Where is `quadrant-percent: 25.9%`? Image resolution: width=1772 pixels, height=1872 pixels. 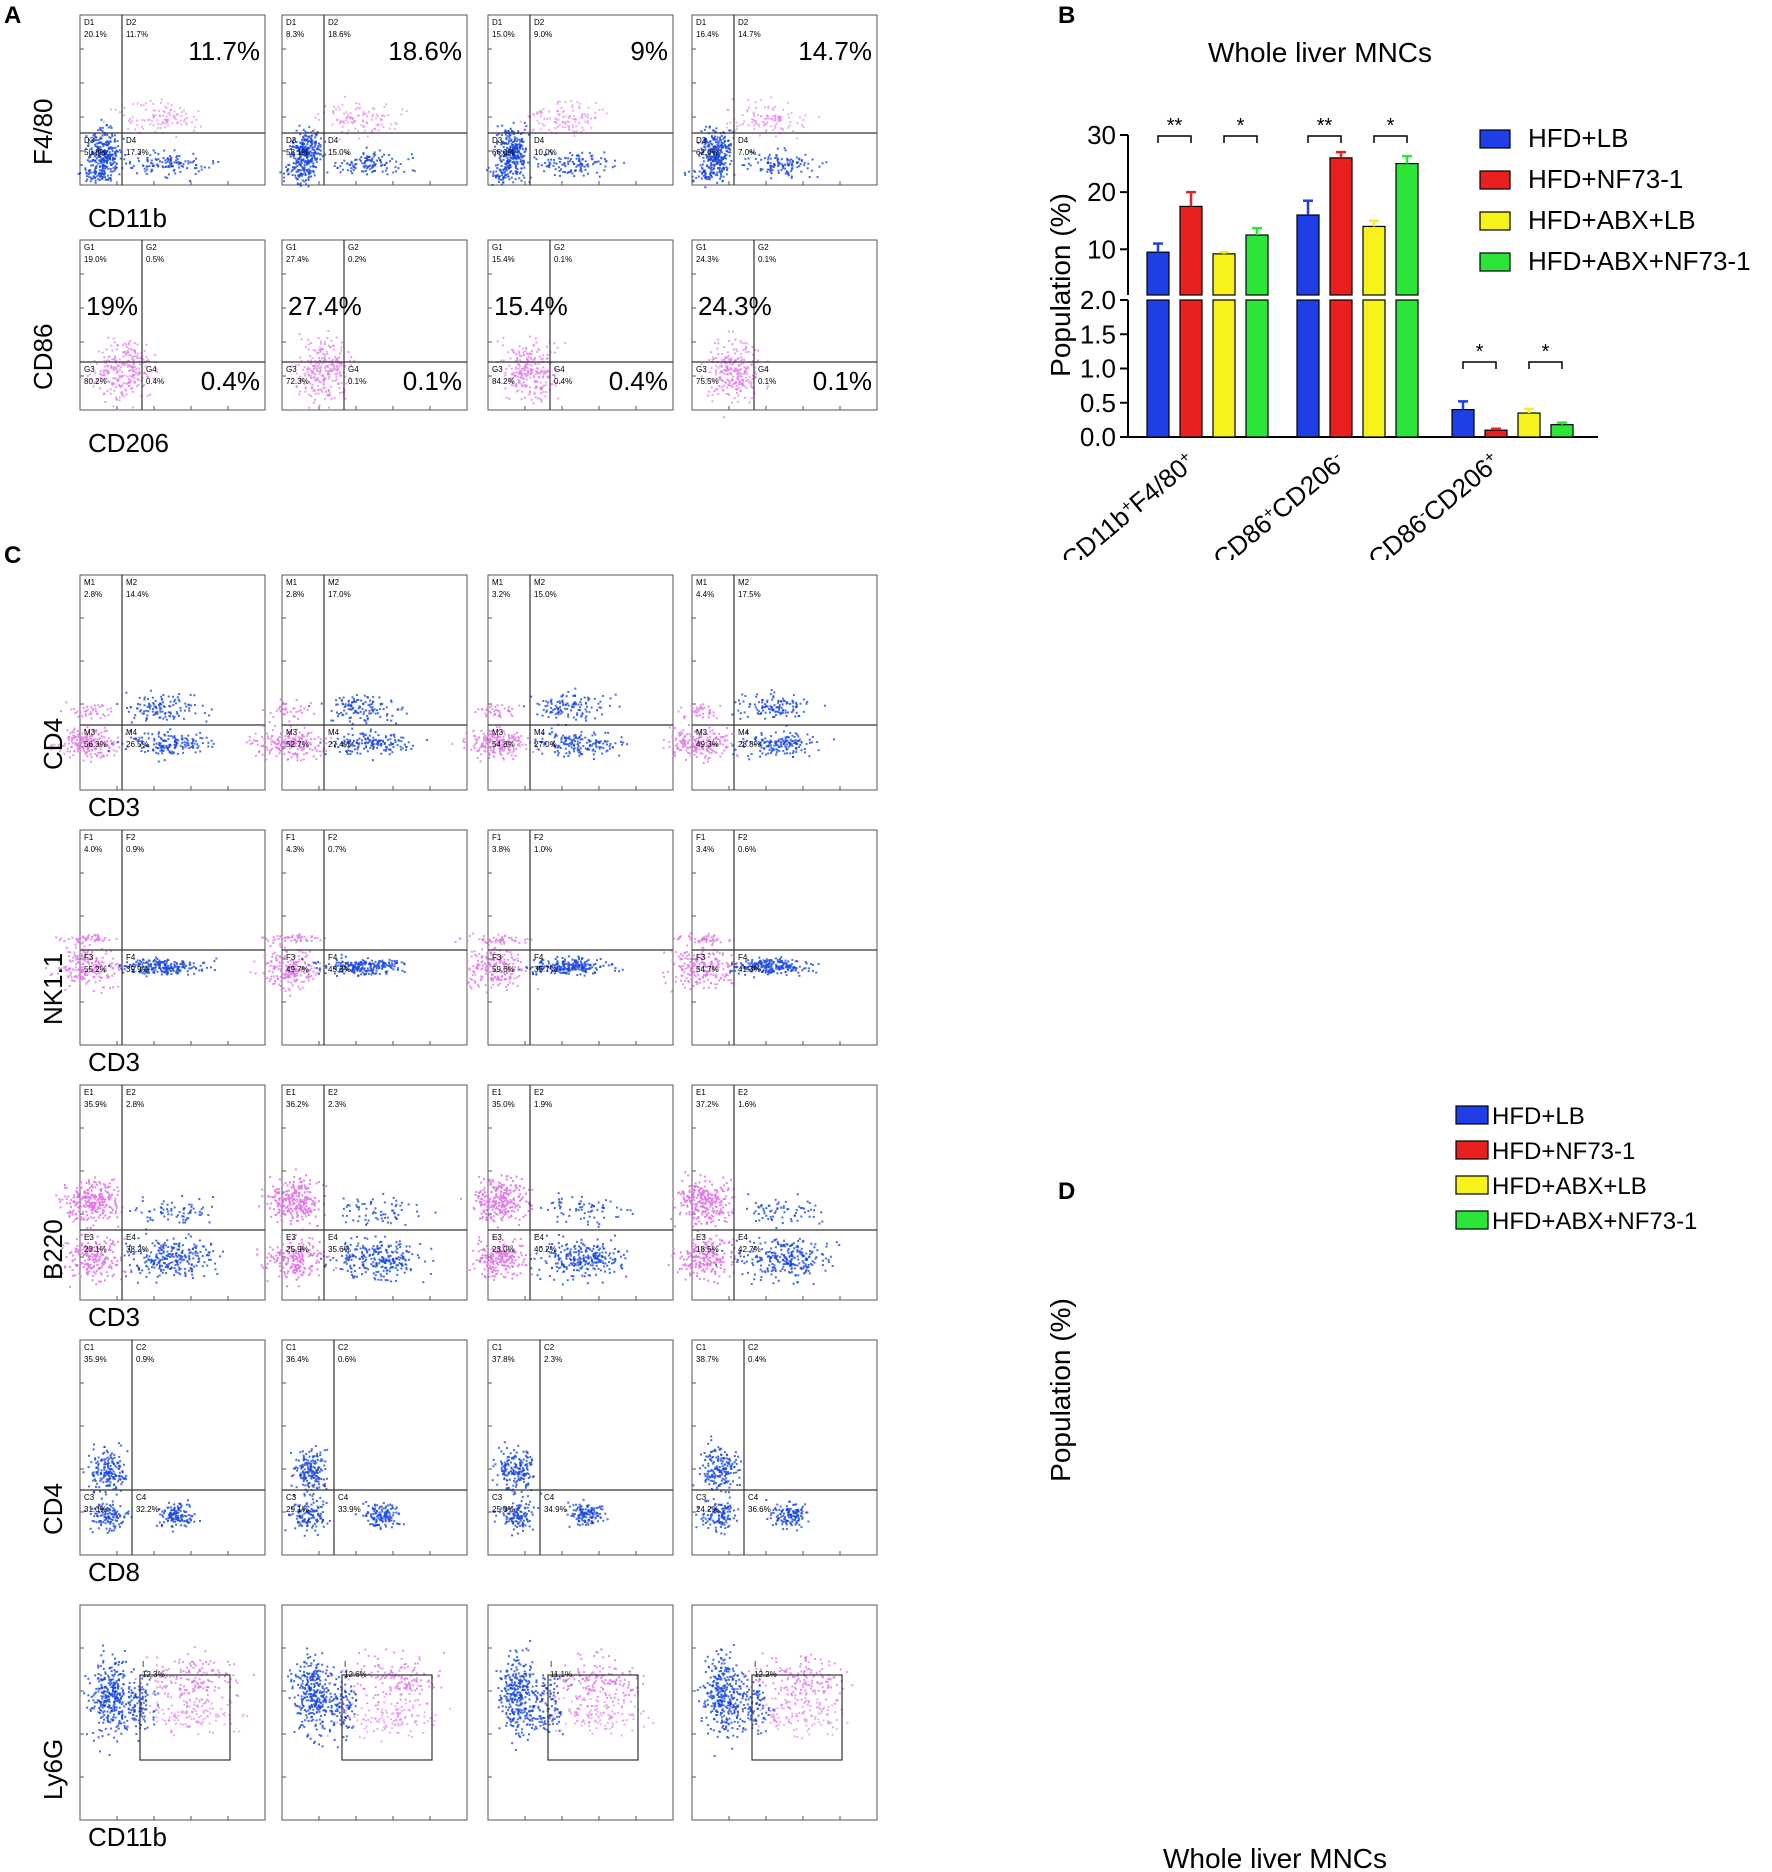 quadrant-percent: 25.9% is located at coordinates (297, 1249).